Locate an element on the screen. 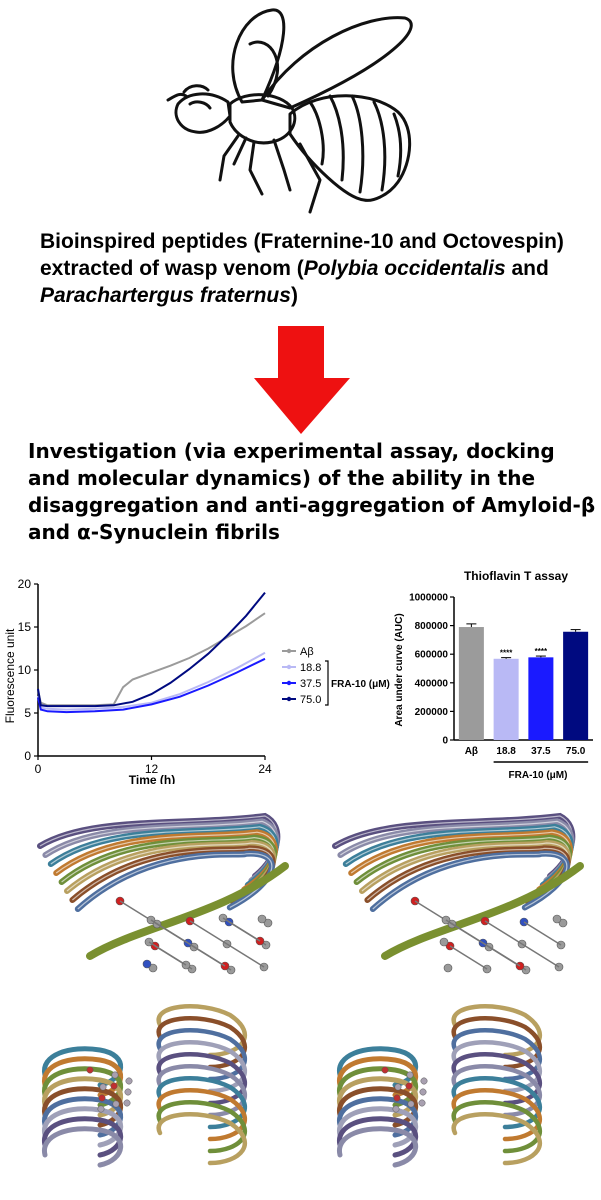 The height and width of the screenshot is (1200, 601). y-tick-label: 10 is located at coordinates (25, 670).